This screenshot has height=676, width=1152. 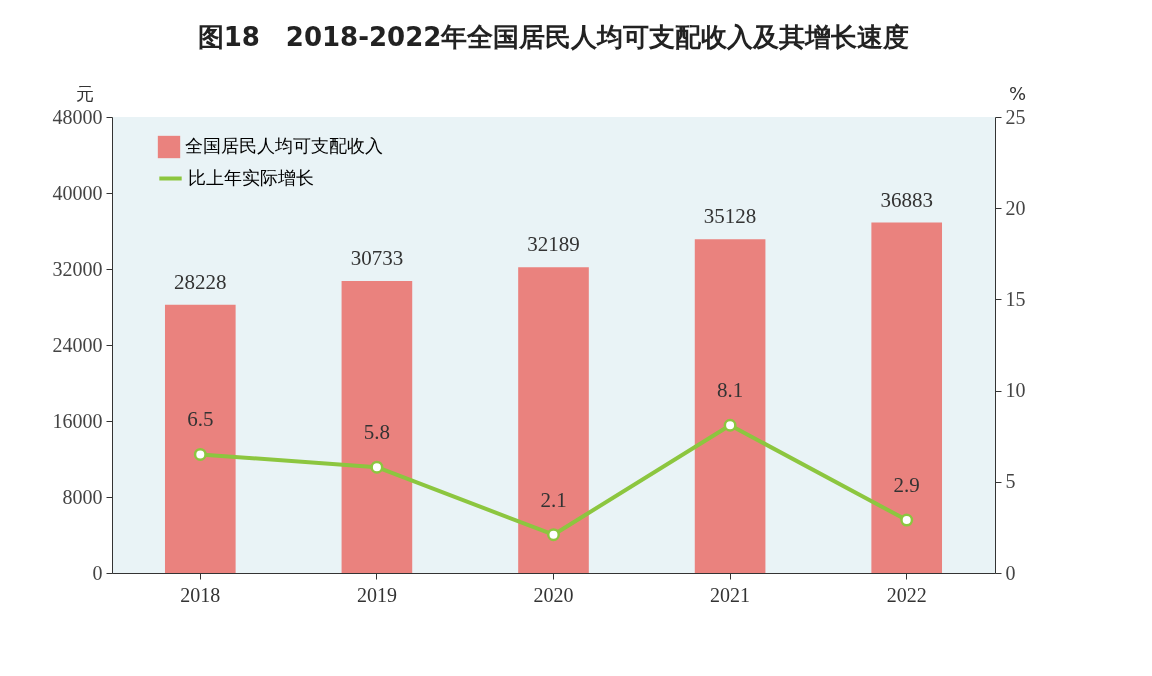 I want to click on y-tick-label: 24000, so click(x=77, y=344).